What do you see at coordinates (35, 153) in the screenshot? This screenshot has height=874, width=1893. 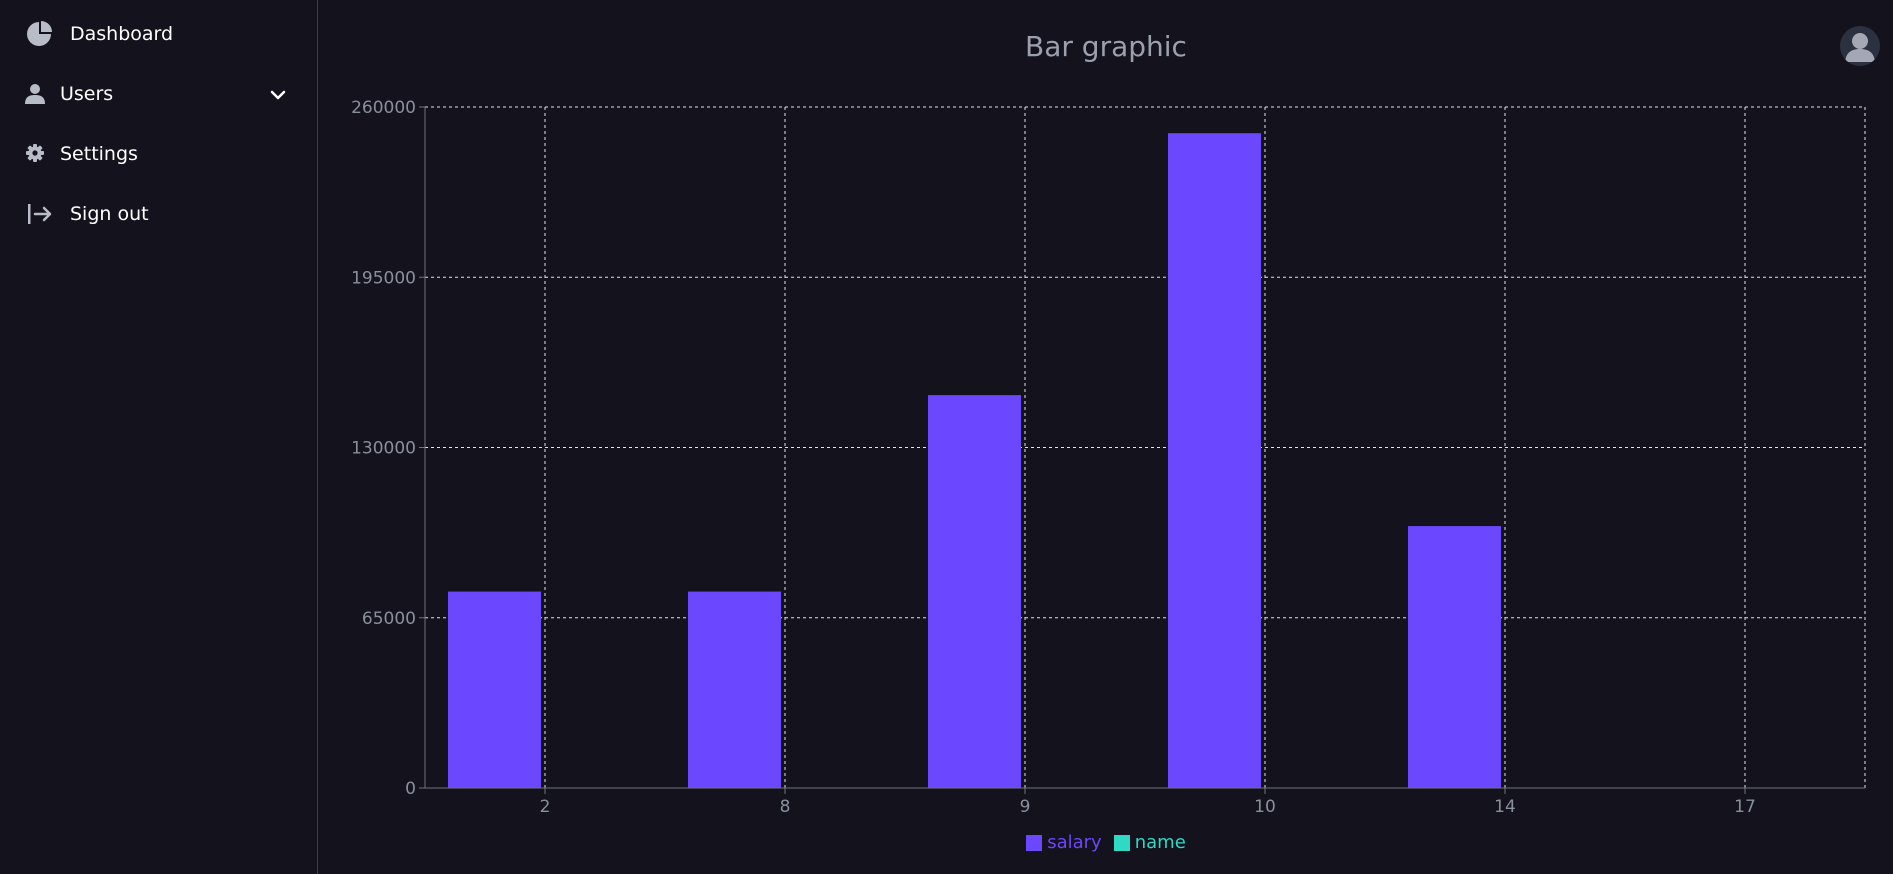 I see `gear-icon` at bounding box center [35, 153].